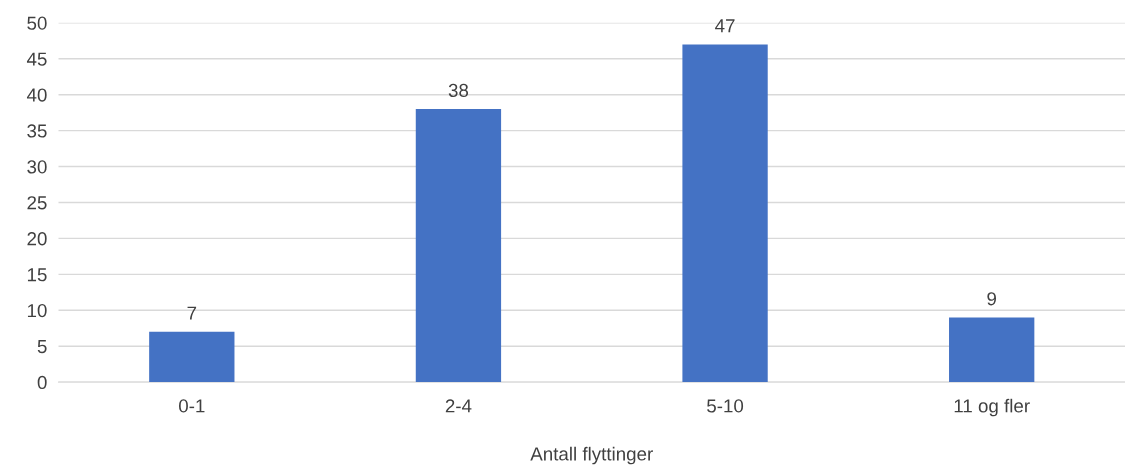  What do you see at coordinates (725, 406) in the screenshot?
I see `x-tick-label: 5-10` at bounding box center [725, 406].